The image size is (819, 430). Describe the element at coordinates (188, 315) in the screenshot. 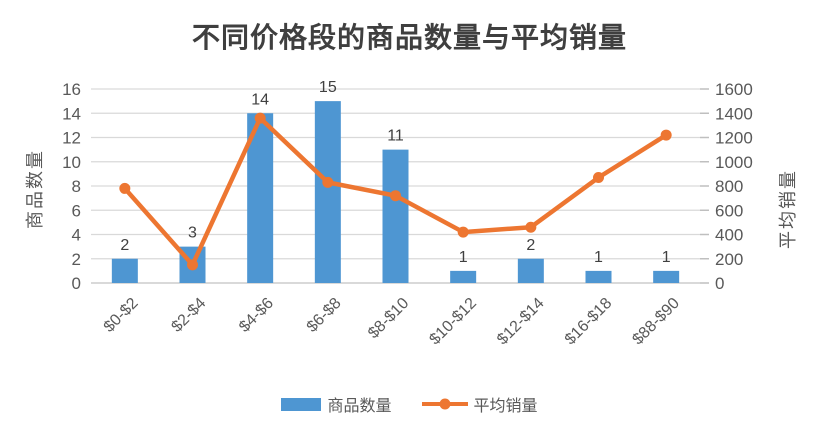

I see `x-axis-tick-label: $2-$4` at that location.